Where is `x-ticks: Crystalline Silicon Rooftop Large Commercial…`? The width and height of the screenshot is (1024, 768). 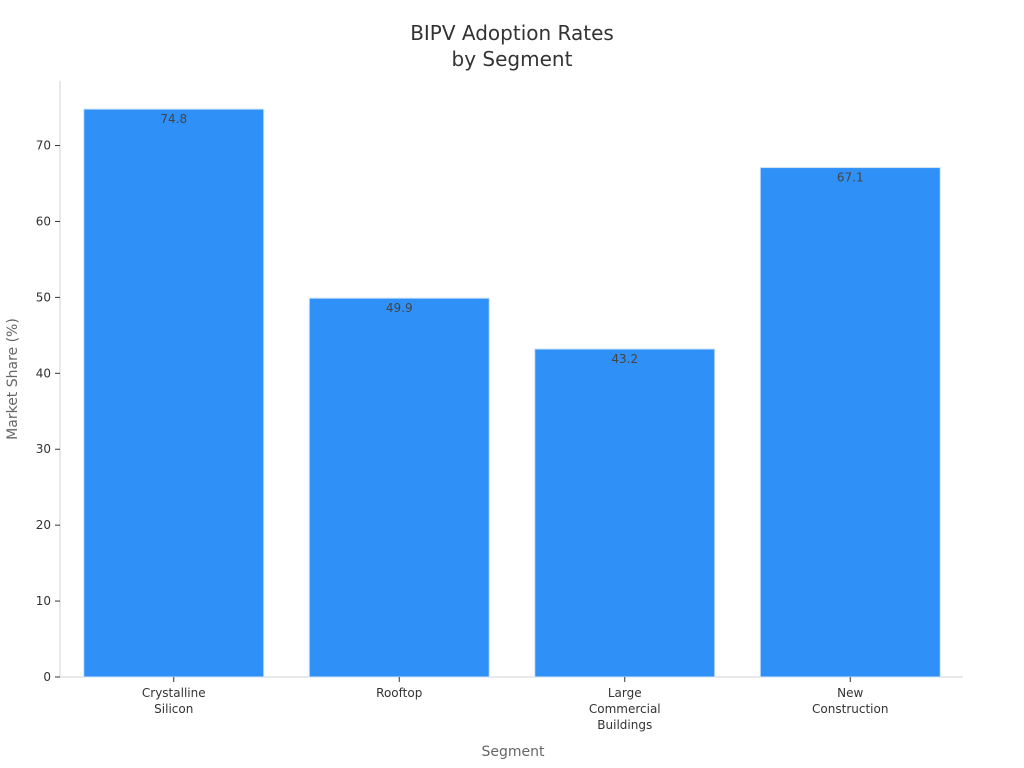
x-ticks: Crystalline Silicon Rooftop Large Commercial… is located at coordinates (515, 704).